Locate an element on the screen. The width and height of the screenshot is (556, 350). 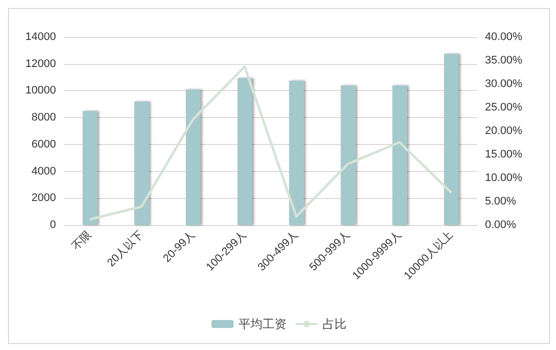
y2-tick-label: 0.00% is located at coordinates (500, 225).